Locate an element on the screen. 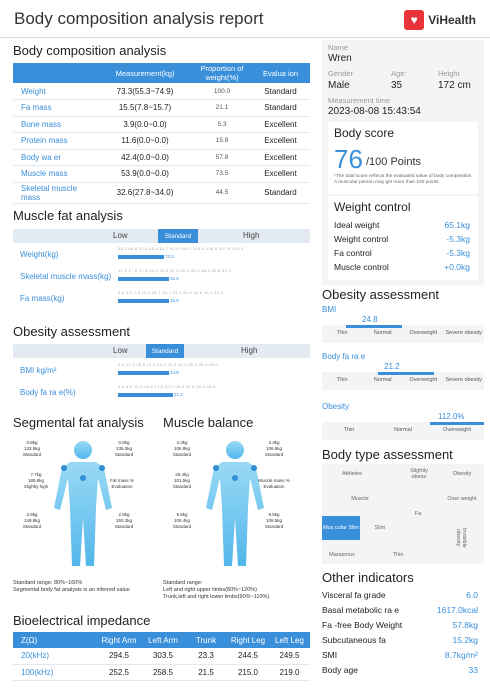 The width and height of the screenshot is (490, 694). time-label: Measurement time is located at coordinates (359, 100).